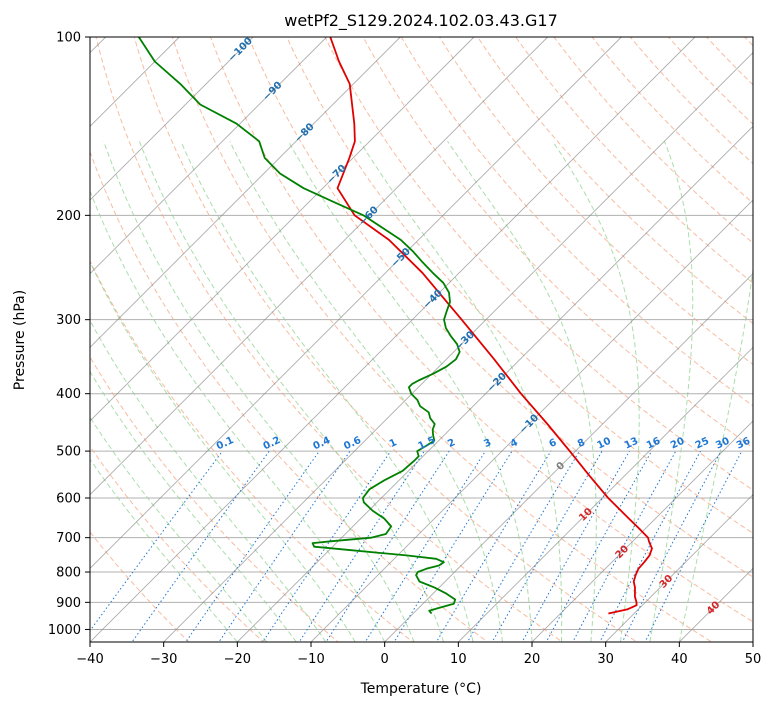 The height and width of the screenshot is (708, 775). What do you see at coordinates (89, 659) in the screenshot?
I see `x-tick-label: −40` at bounding box center [89, 659].